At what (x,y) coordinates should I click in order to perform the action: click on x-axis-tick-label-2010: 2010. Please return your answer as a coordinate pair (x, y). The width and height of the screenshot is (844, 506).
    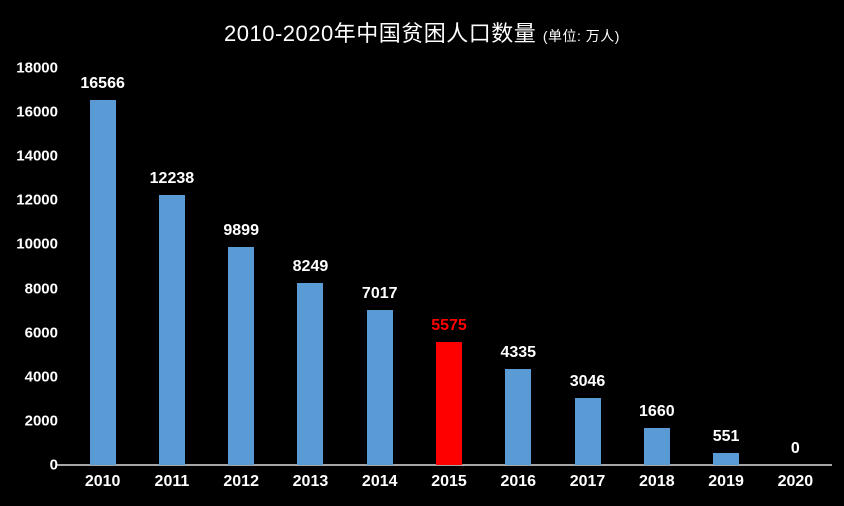
    Looking at the image, I should click on (102, 481).